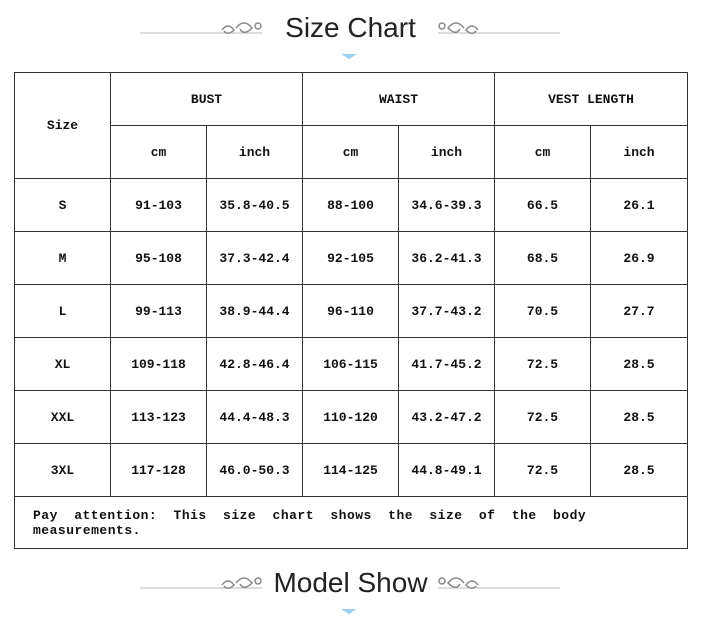 The image size is (701, 625). I want to click on header-ornament, so click(350, 40).